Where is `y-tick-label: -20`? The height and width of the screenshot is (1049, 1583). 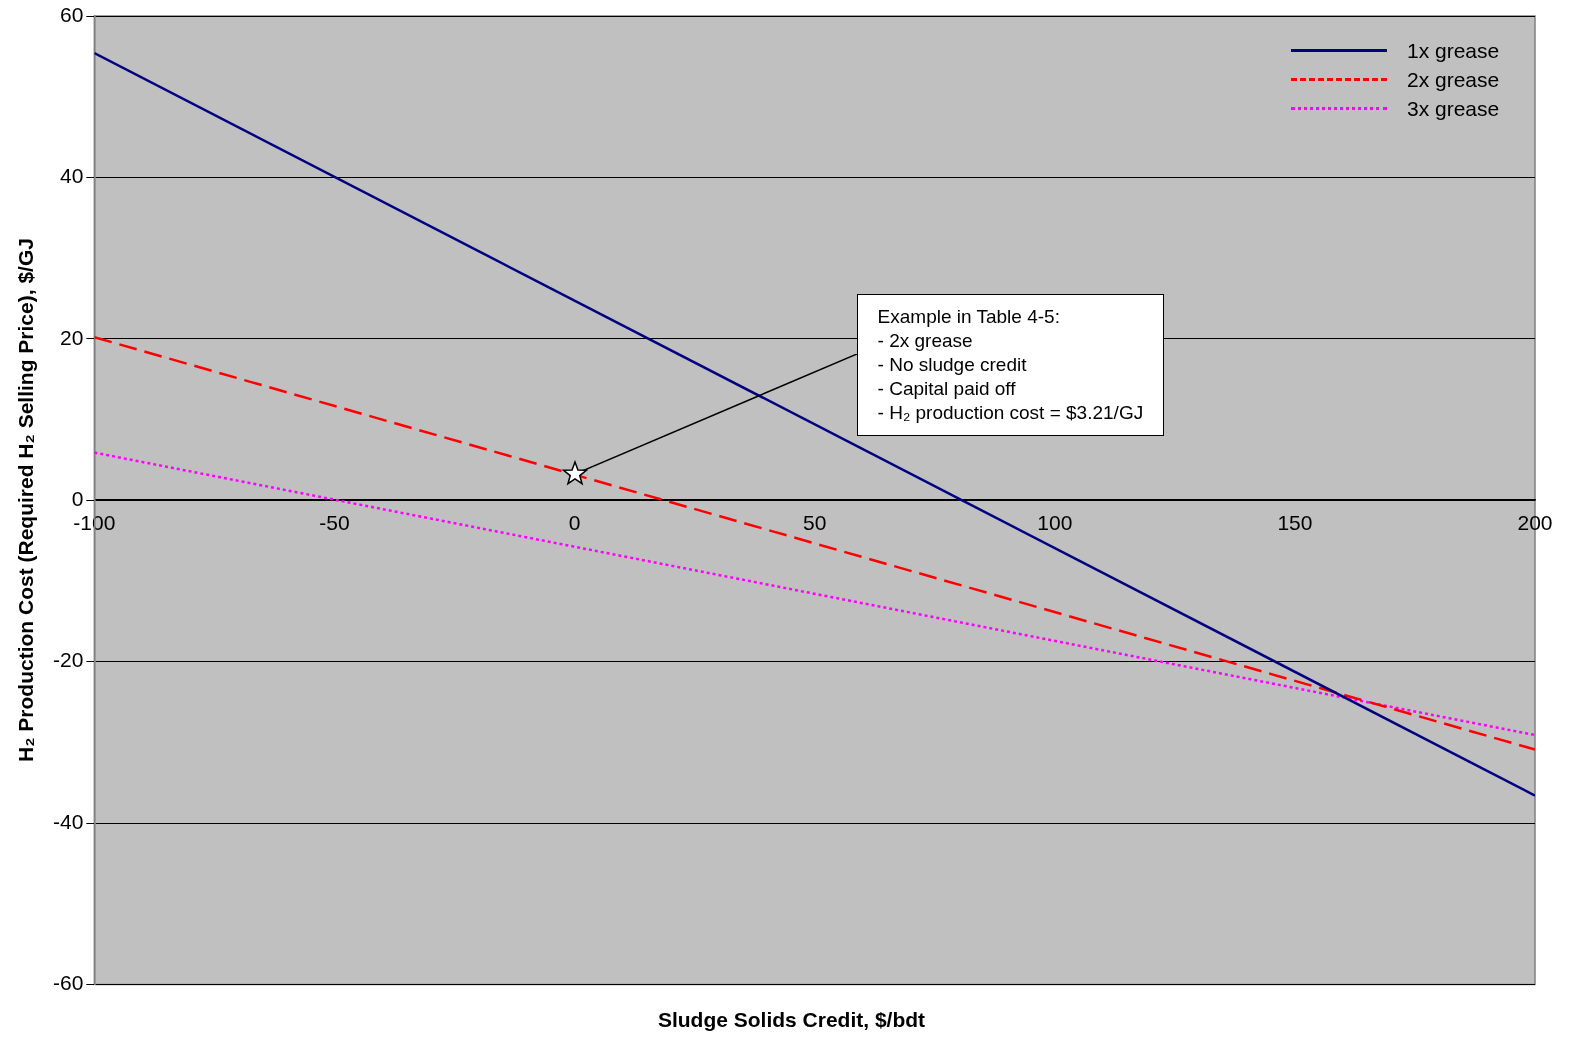 y-tick-label: -20 is located at coordinates (68, 660).